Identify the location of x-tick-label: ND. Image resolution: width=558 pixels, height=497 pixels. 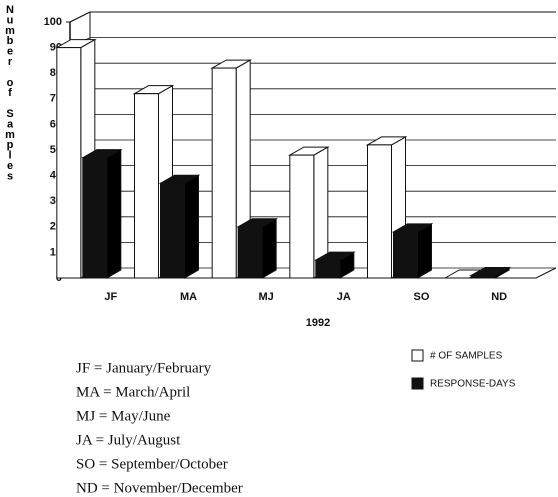
(499, 297).